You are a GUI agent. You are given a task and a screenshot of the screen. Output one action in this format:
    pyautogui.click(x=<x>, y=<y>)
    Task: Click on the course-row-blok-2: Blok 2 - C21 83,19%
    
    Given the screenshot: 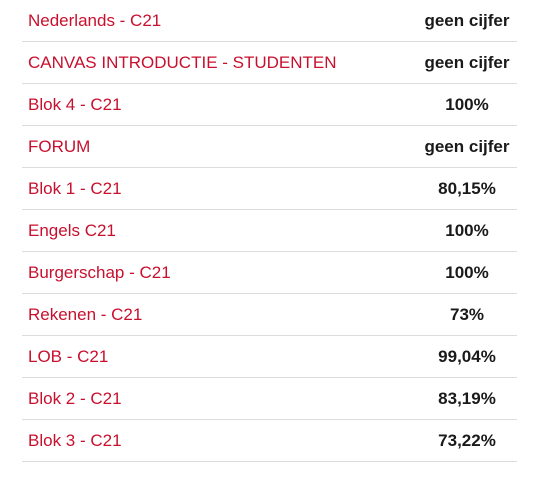 What is the action you would take?
    pyautogui.click(x=269, y=399)
    